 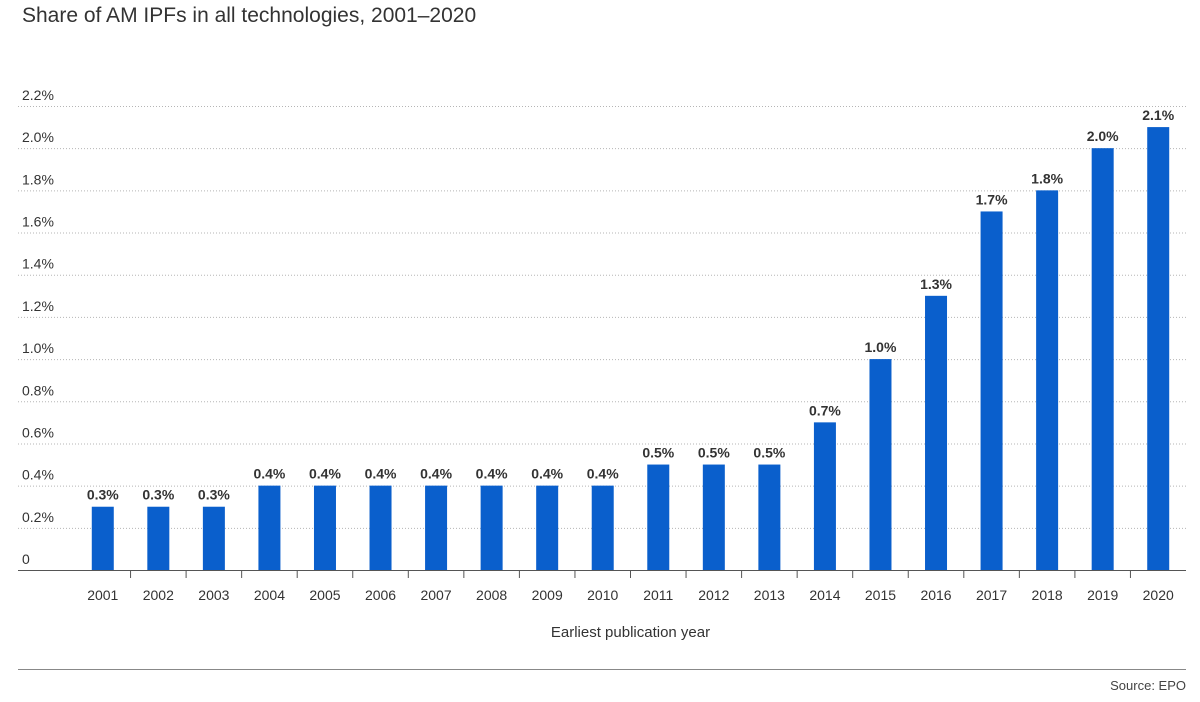 I want to click on x-tick-label: 2013, so click(x=769, y=595).